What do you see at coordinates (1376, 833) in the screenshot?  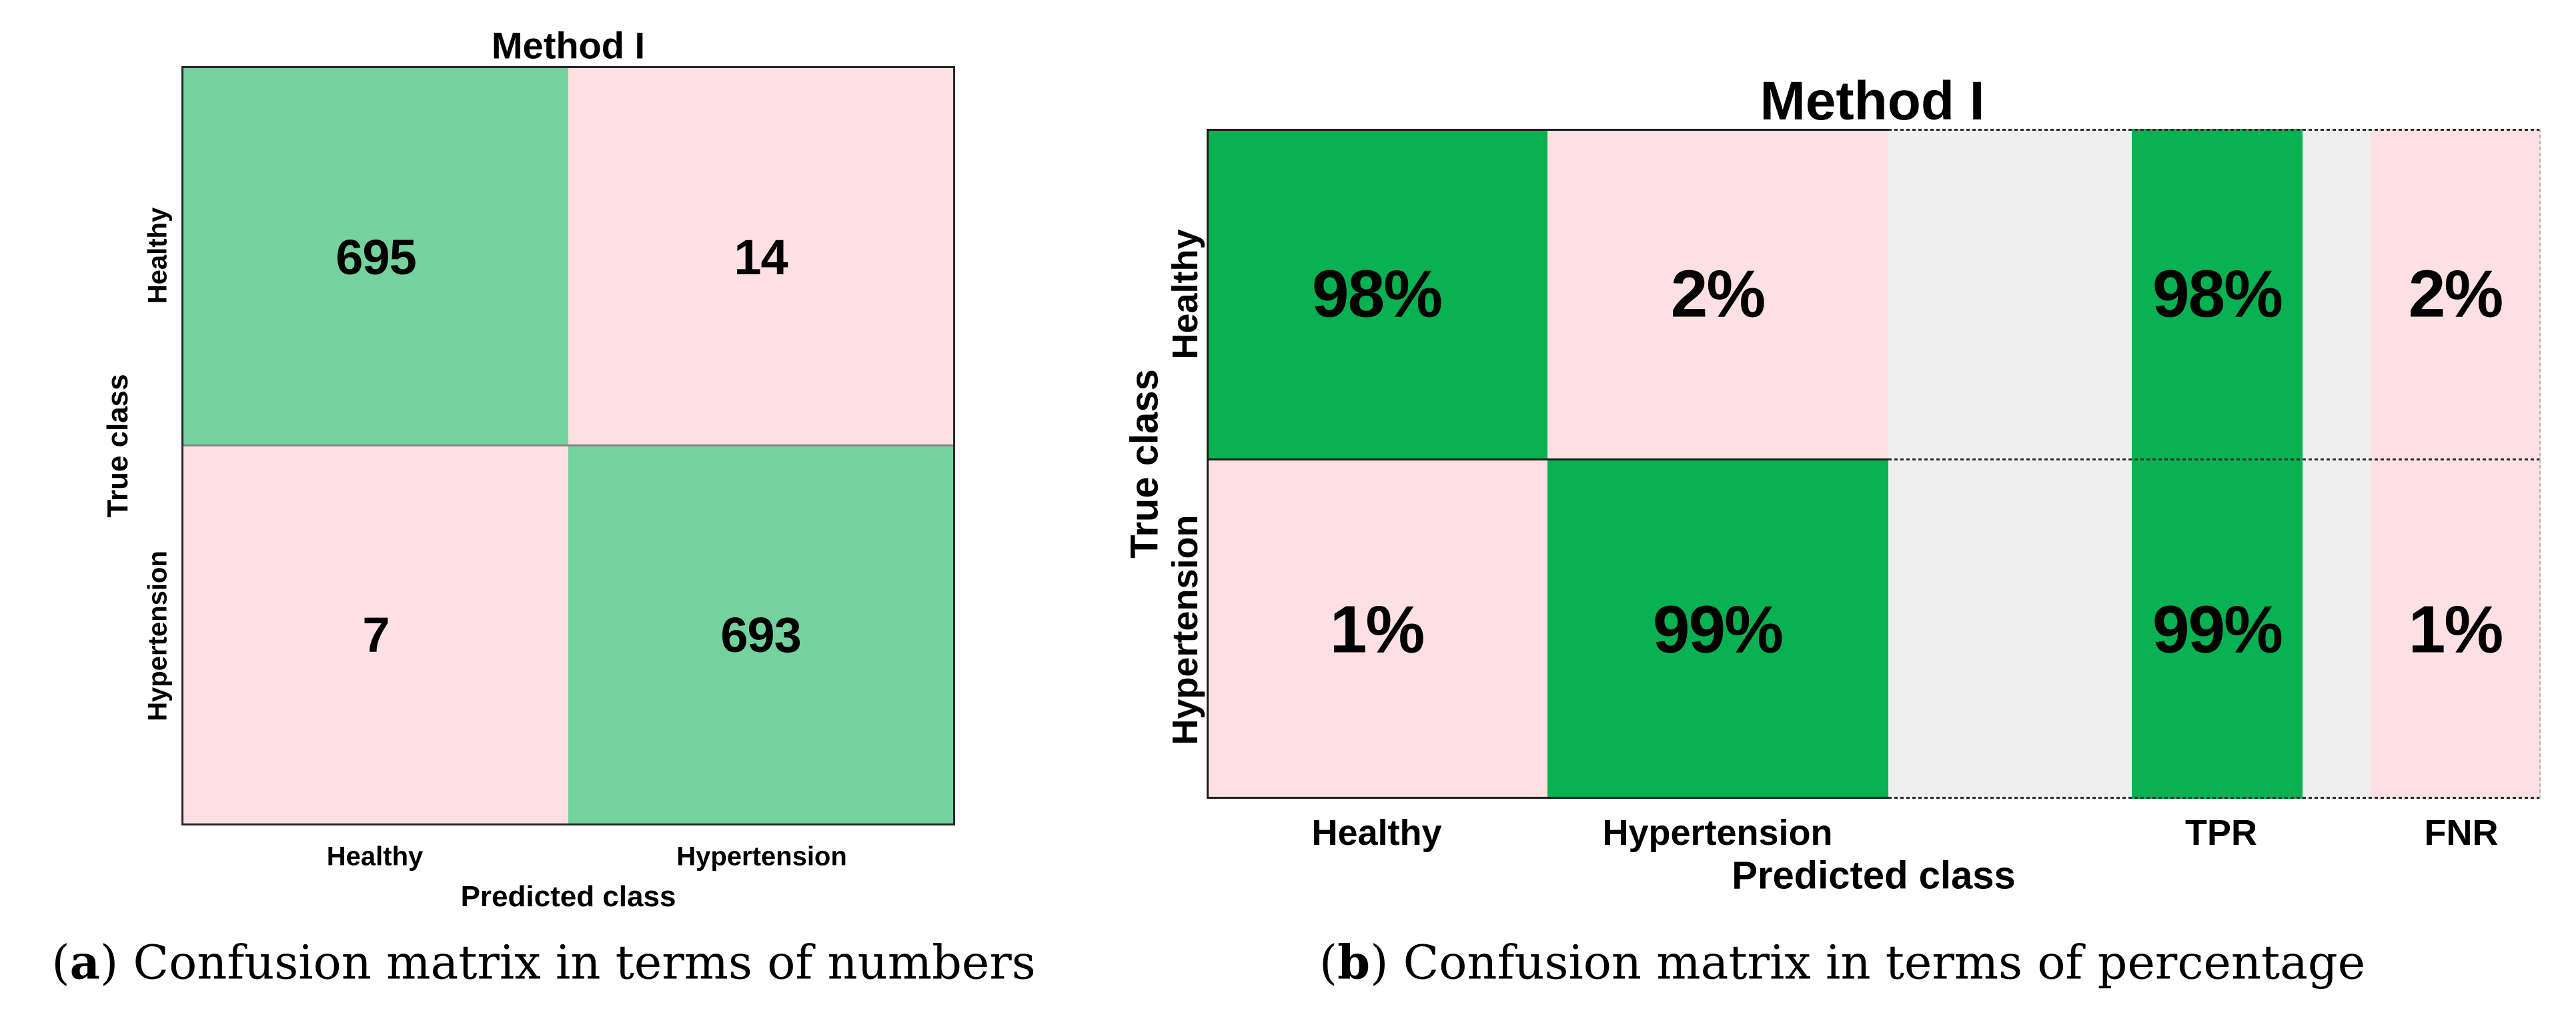 I see `panel-b-xtick-healthy: Healthy` at bounding box center [1376, 833].